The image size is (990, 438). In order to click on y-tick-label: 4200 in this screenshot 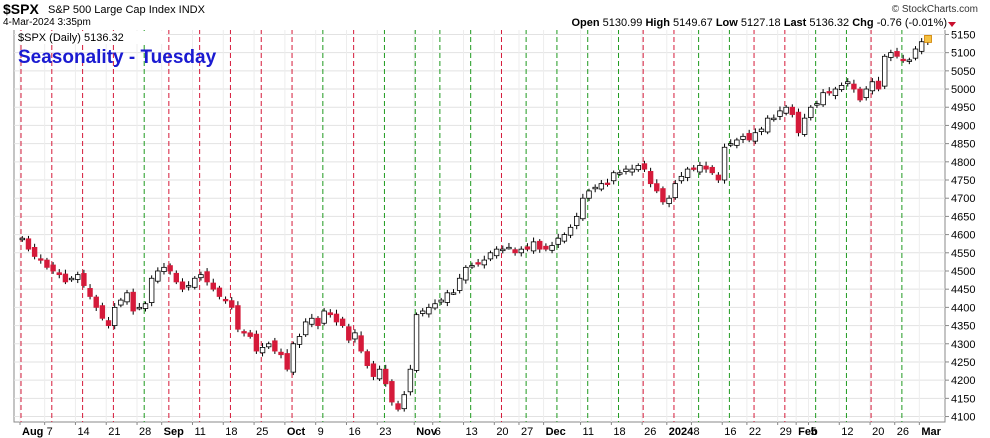, I will do `click(963, 381)`.